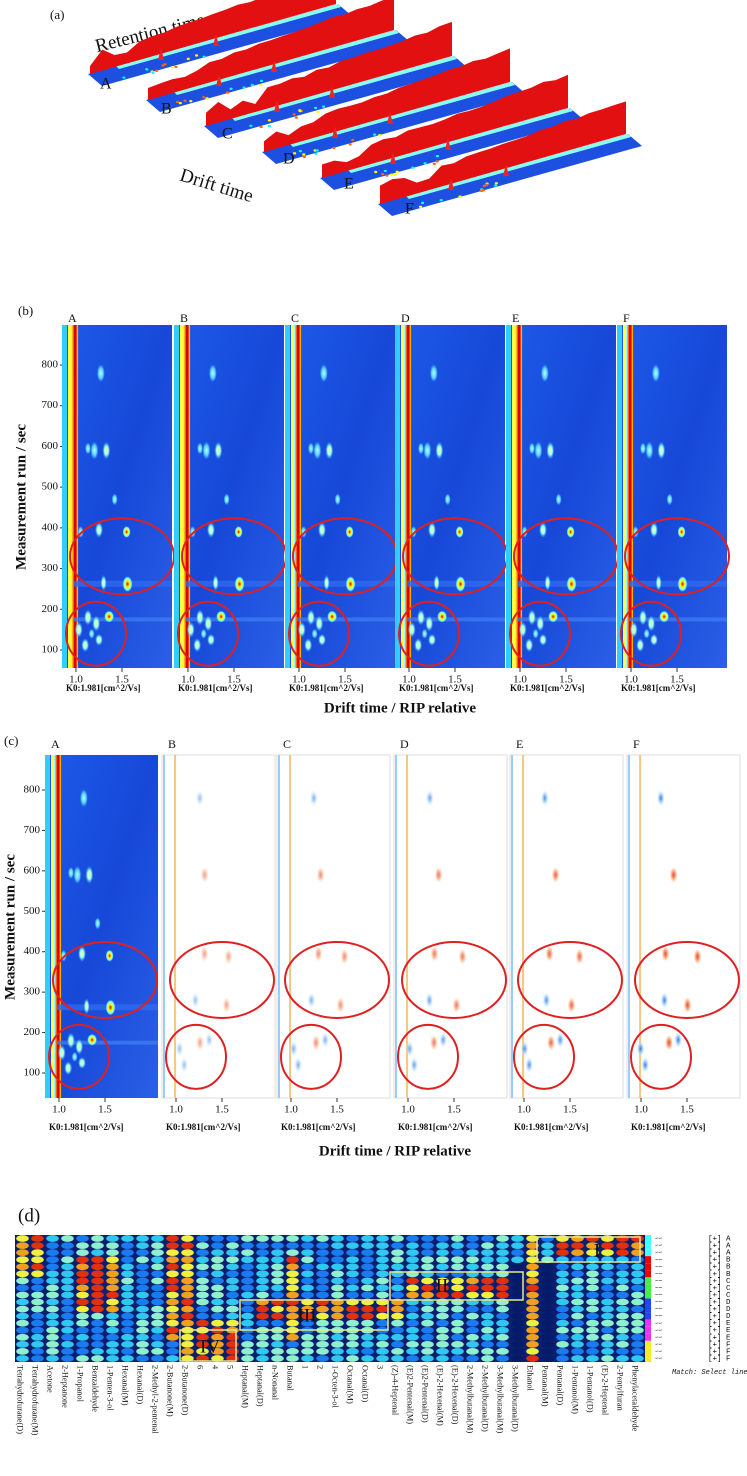 The width and height of the screenshot is (747, 1476). Describe the element at coordinates (460, 140) in the screenshot. I see `rip-band` at that location.